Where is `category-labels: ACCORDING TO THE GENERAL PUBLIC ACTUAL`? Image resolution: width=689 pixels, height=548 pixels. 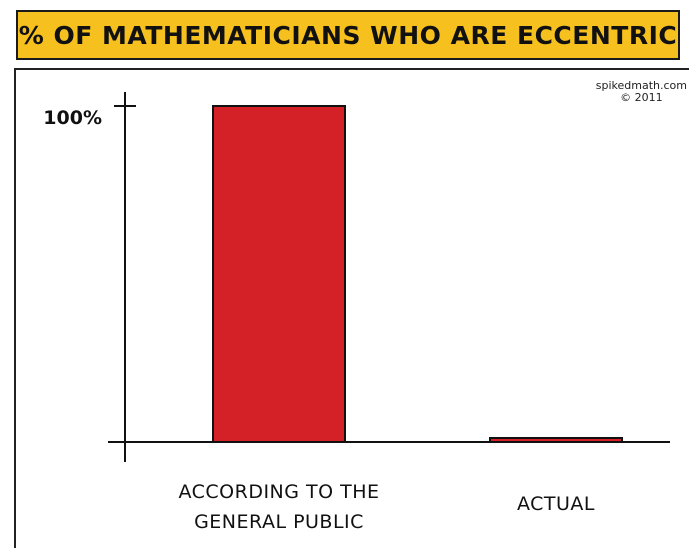 category-labels: ACCORDING TO THE GENERAL PUBLIC ACTUAL is located at coordinates (386, 507).